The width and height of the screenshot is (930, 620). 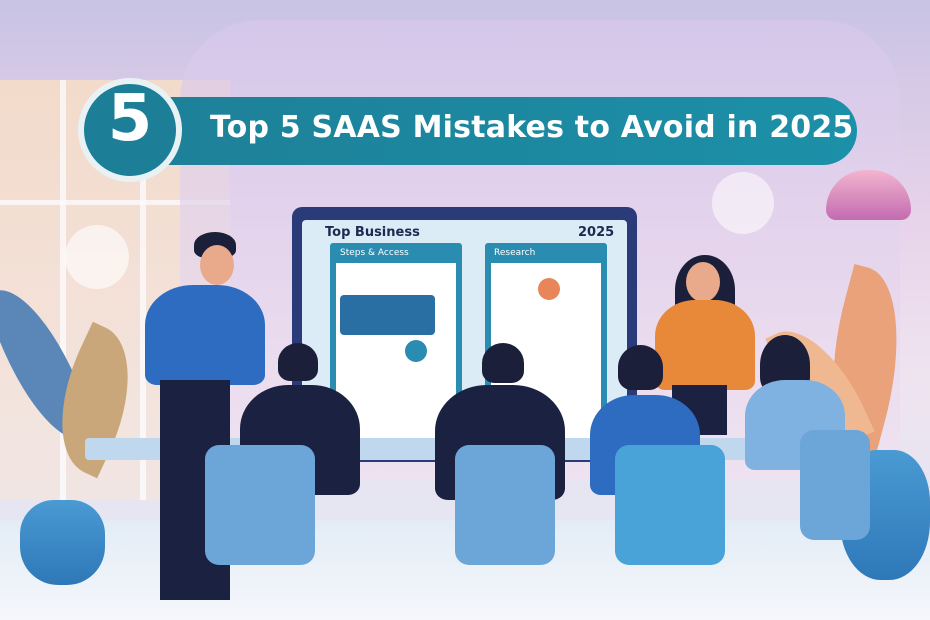 I want to click on presenter-man, so click(x=205, y=335).